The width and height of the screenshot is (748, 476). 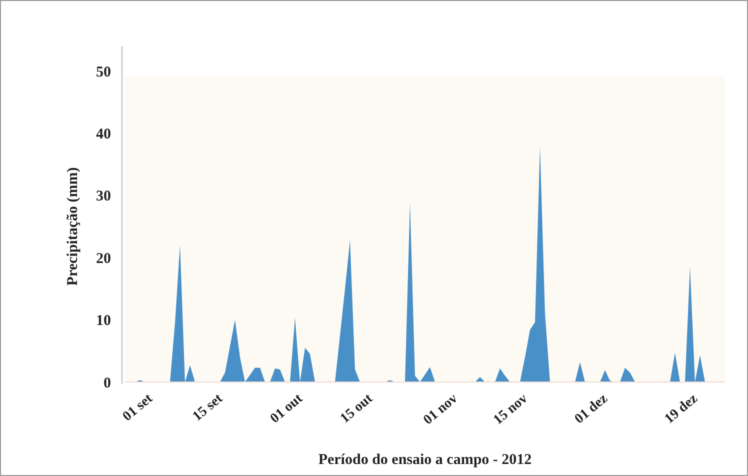 I want to click on y-tick-label: 40, so click(x=103, y=134).